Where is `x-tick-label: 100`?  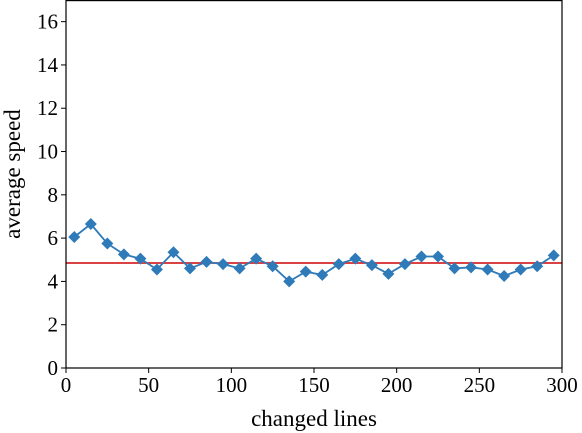
x-tick-label: 100 is located at coordinates (232, 385).